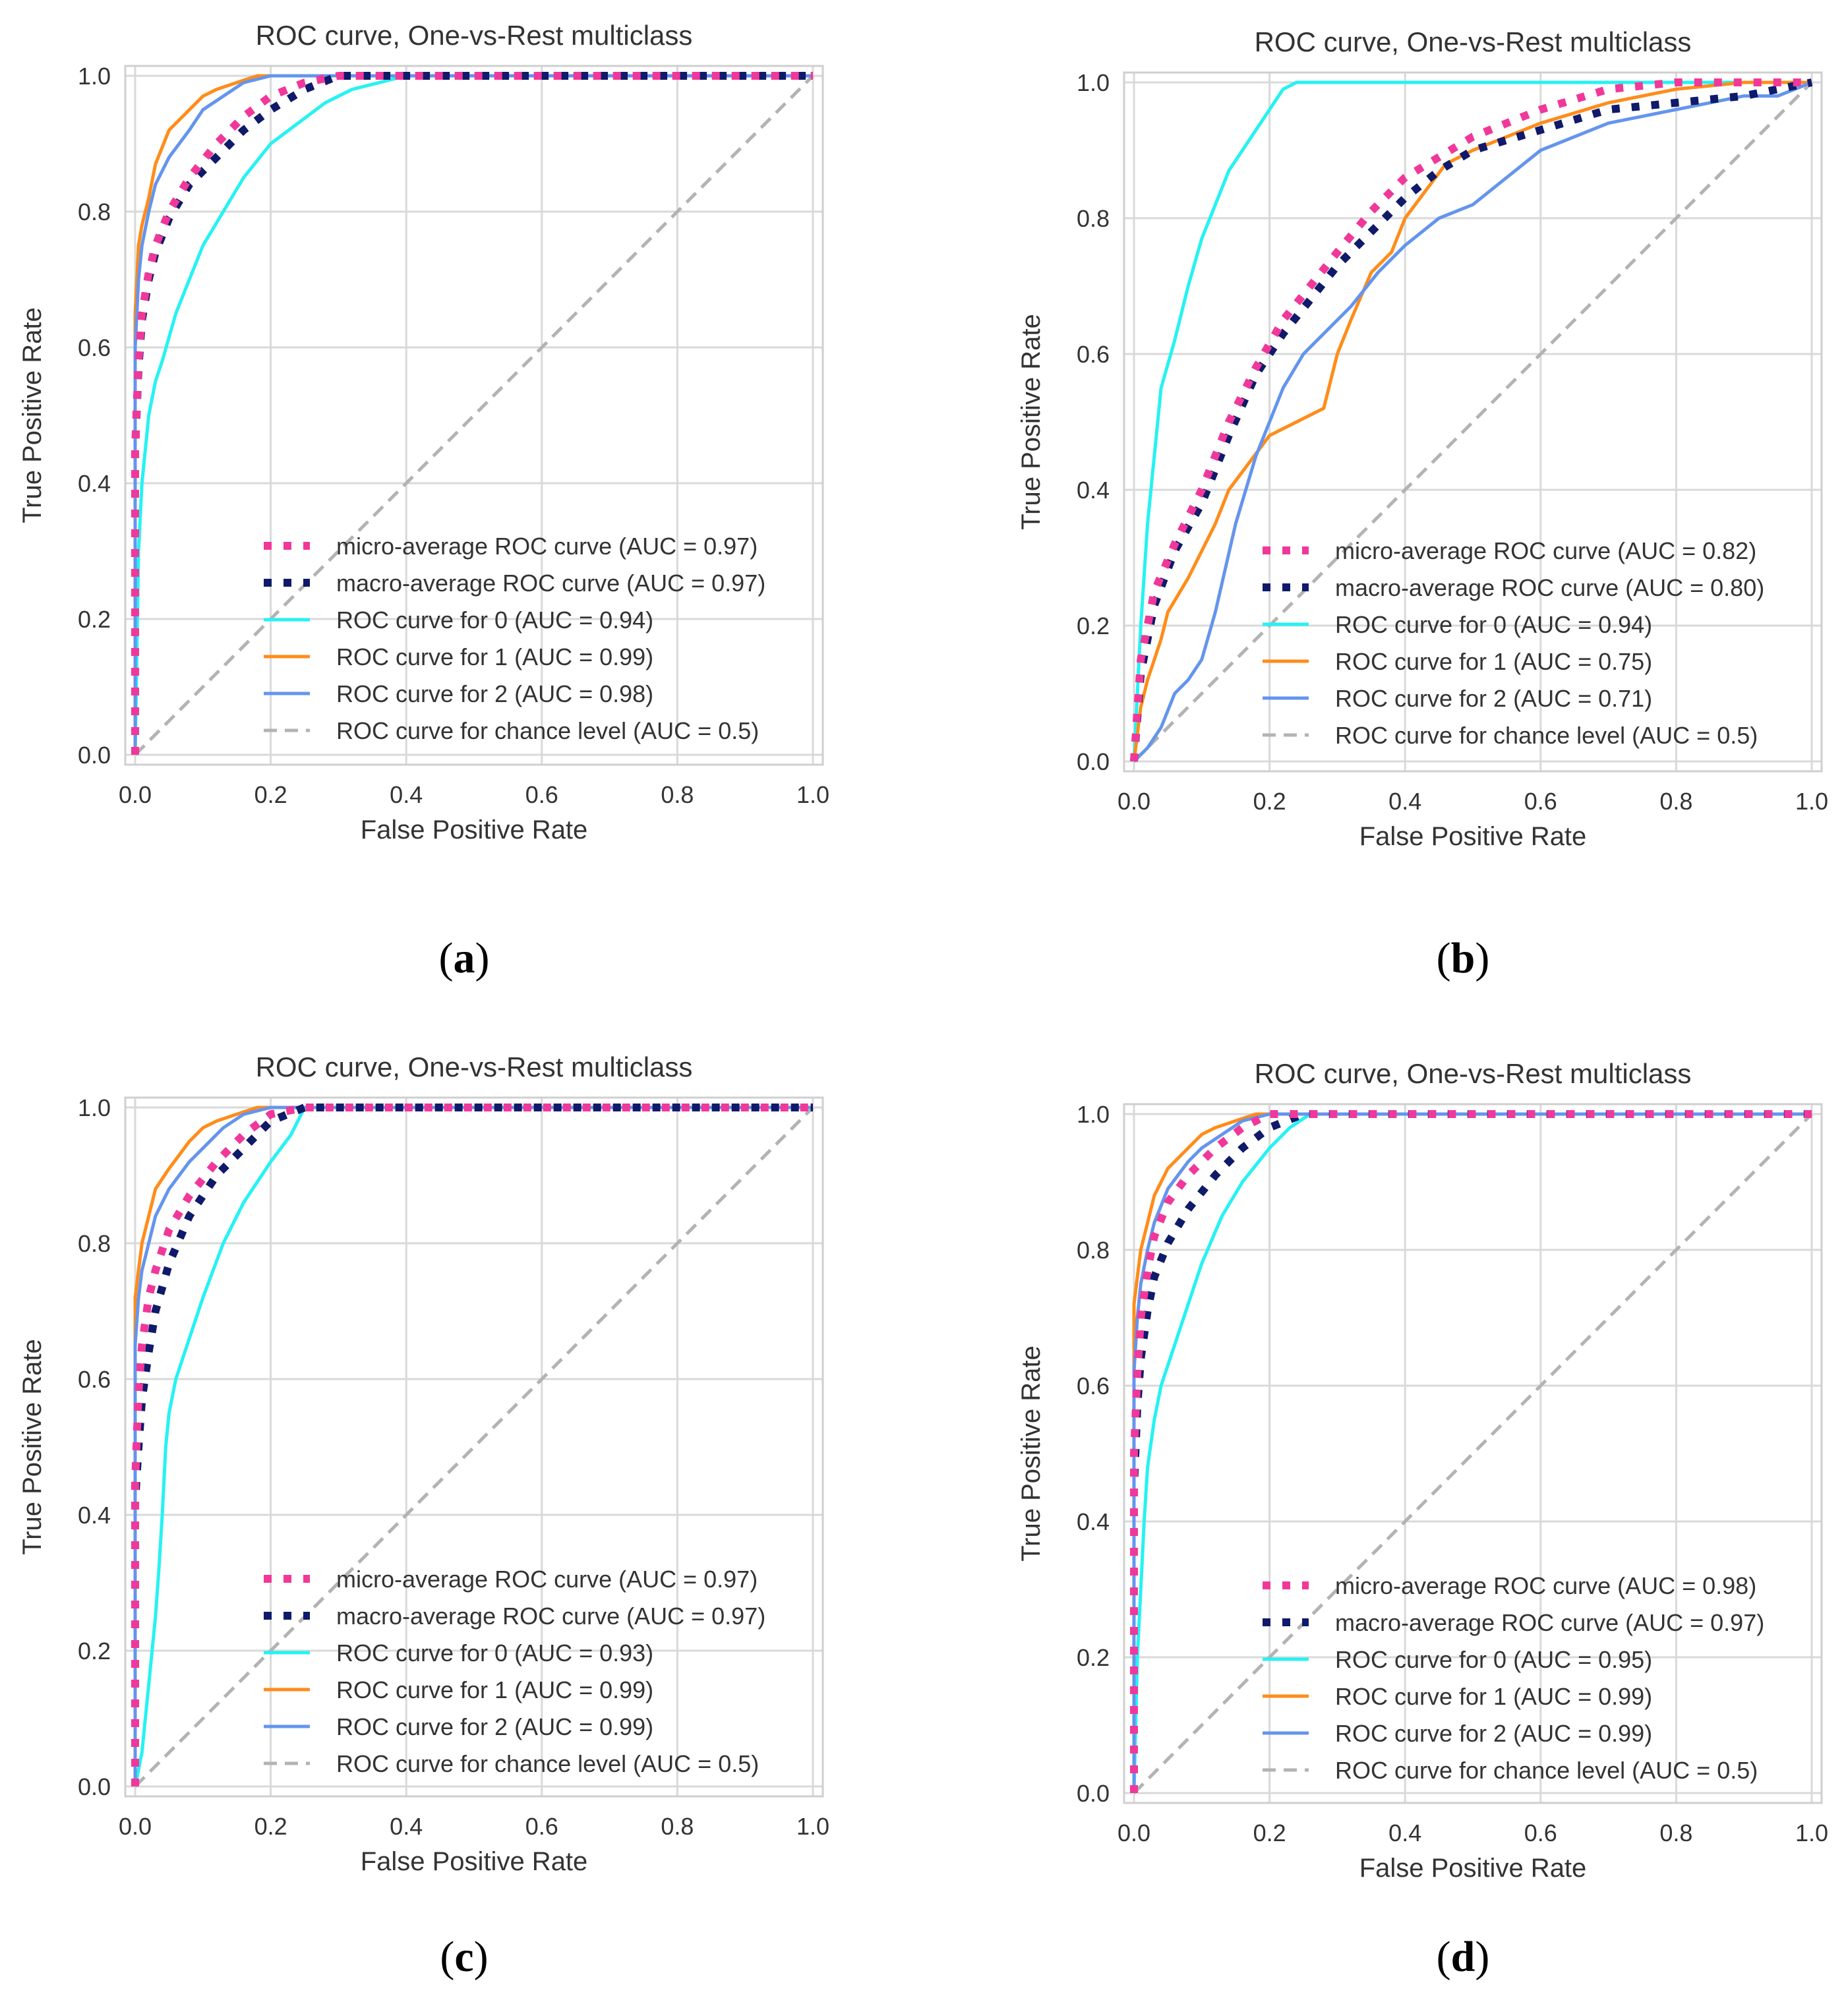 The image size is (1848, 2004). What do you see at coordinates (1493, 661) in the screenshot?
I see `legend-label-class1: ROC curve for 1 (AUC = 0.75)` at bounding box center [1493, 661].